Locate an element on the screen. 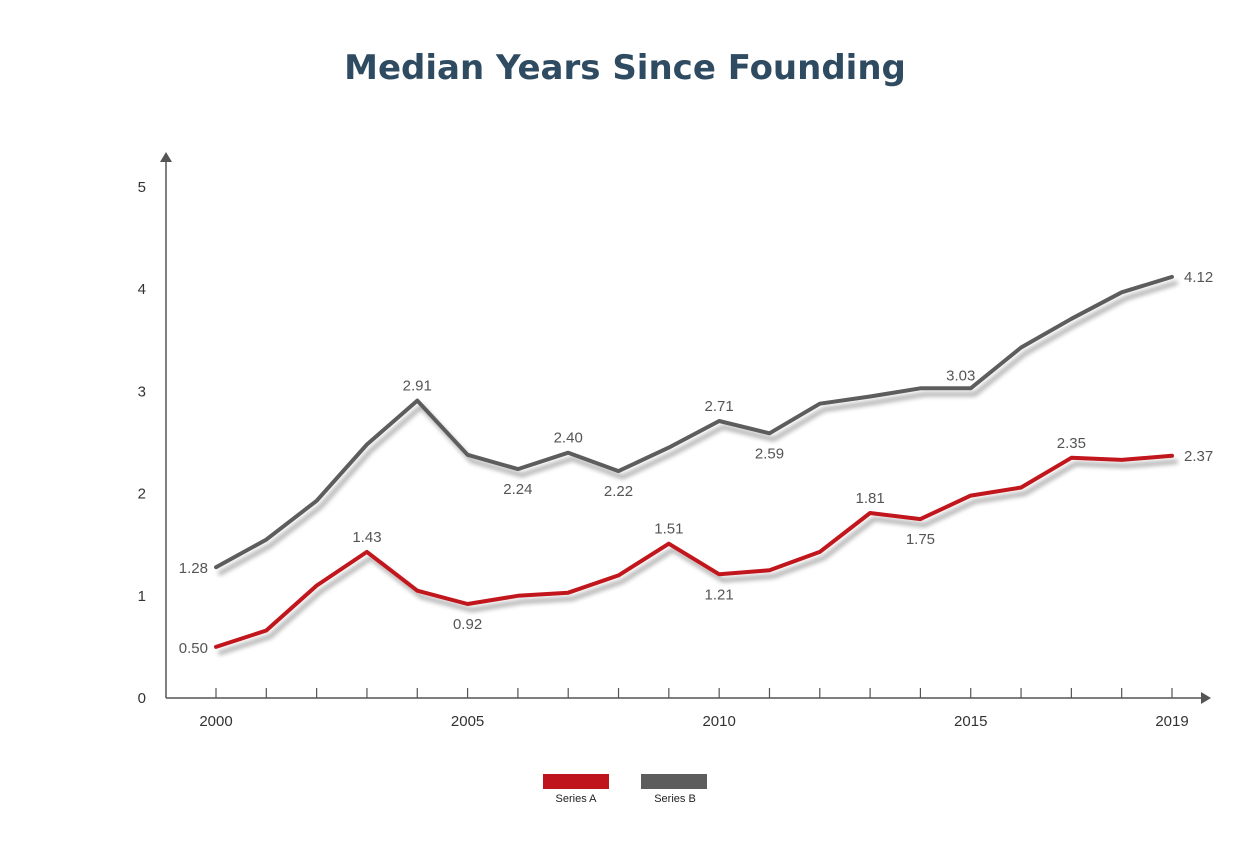  x-axis-arrow is located at coordinates (1206, 698).